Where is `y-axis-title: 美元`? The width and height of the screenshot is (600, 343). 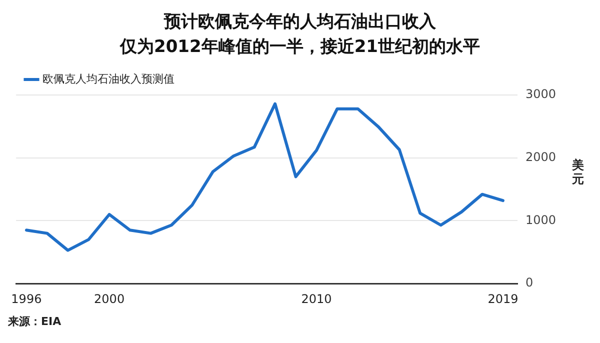
y-axis-title: 美元 is located at coordinates (578, 172).